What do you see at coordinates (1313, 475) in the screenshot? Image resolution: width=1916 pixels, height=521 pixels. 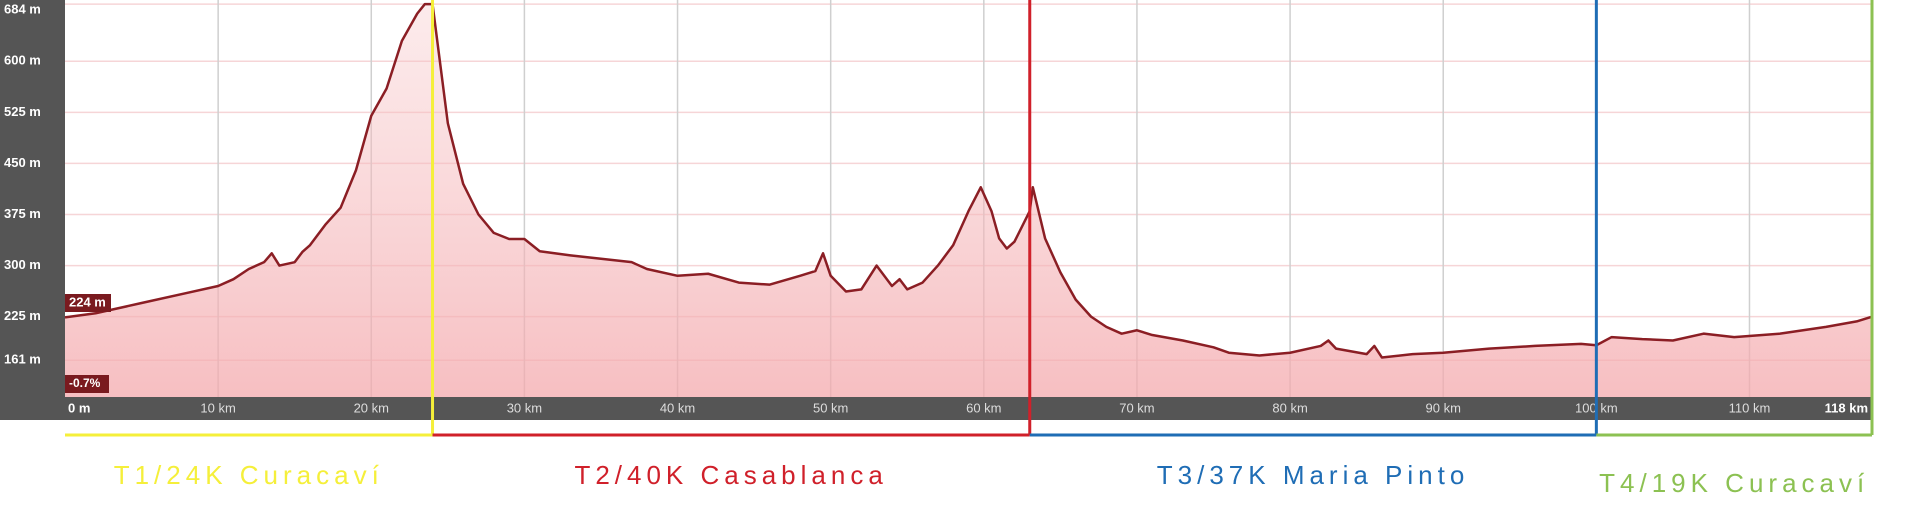 I see `stage-label: T3/37K Maria Pinto` at bounding box center [1313, 475].